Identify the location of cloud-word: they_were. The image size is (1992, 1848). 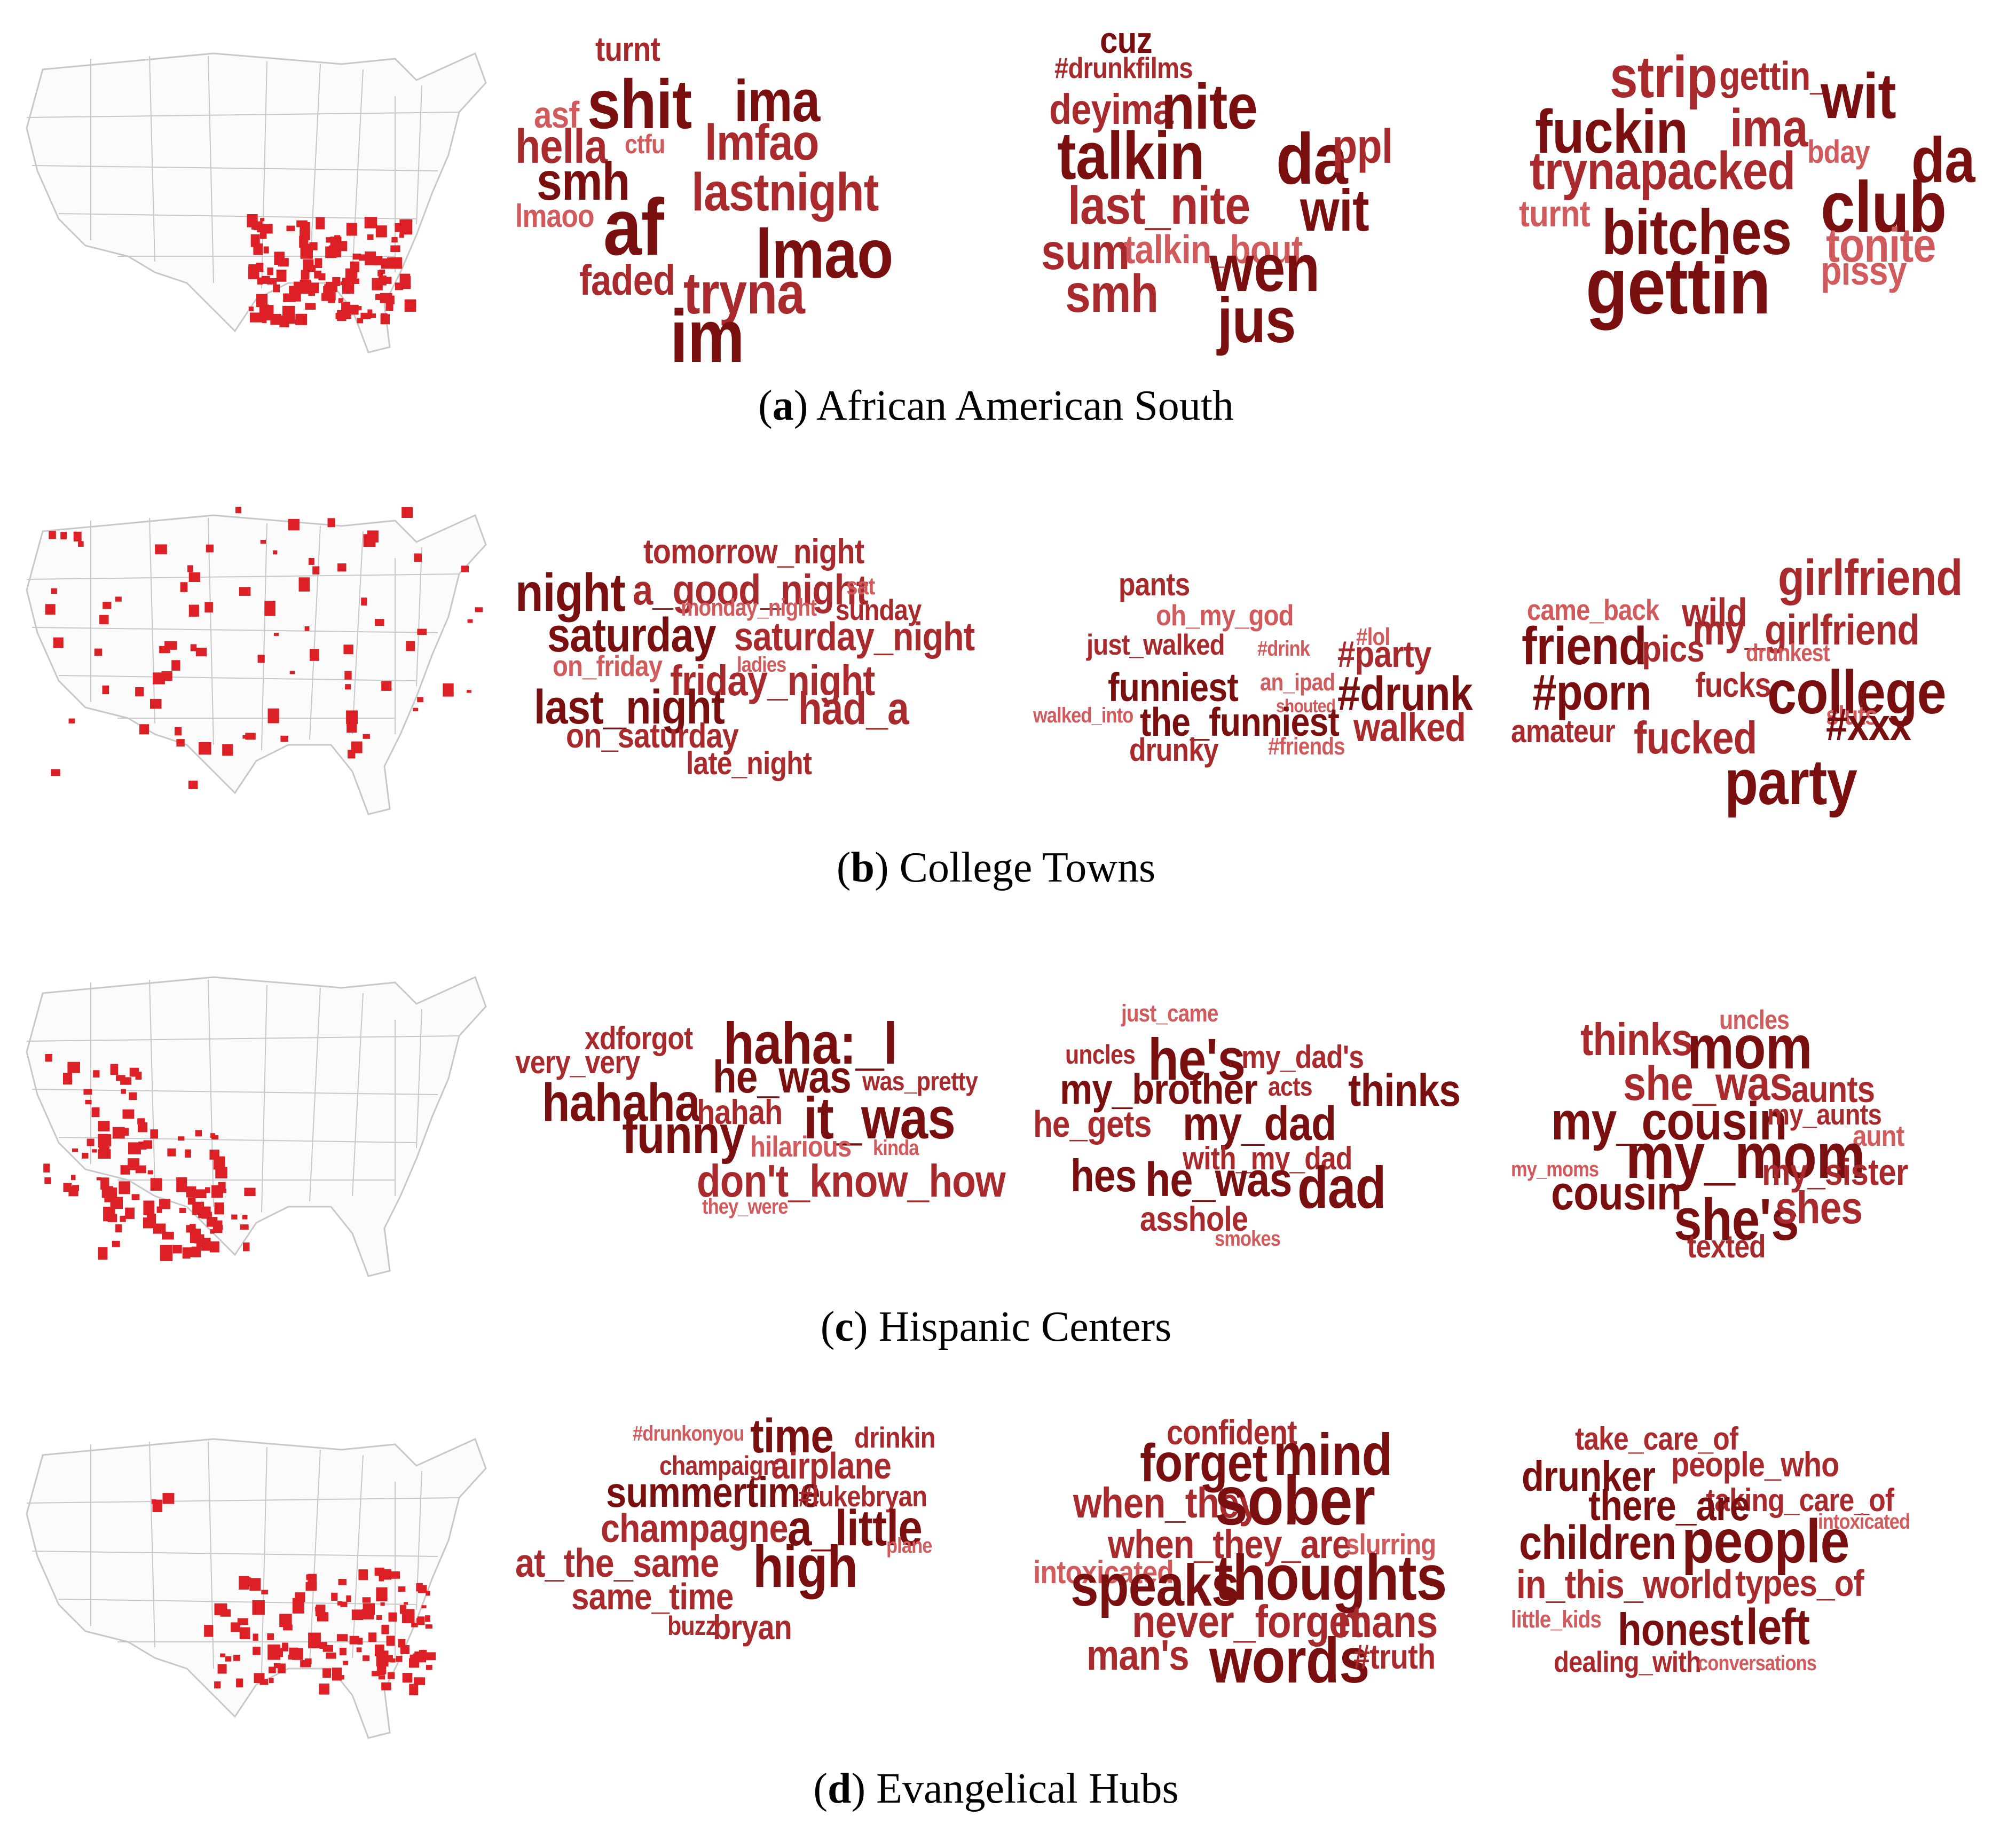
(745, 1206).